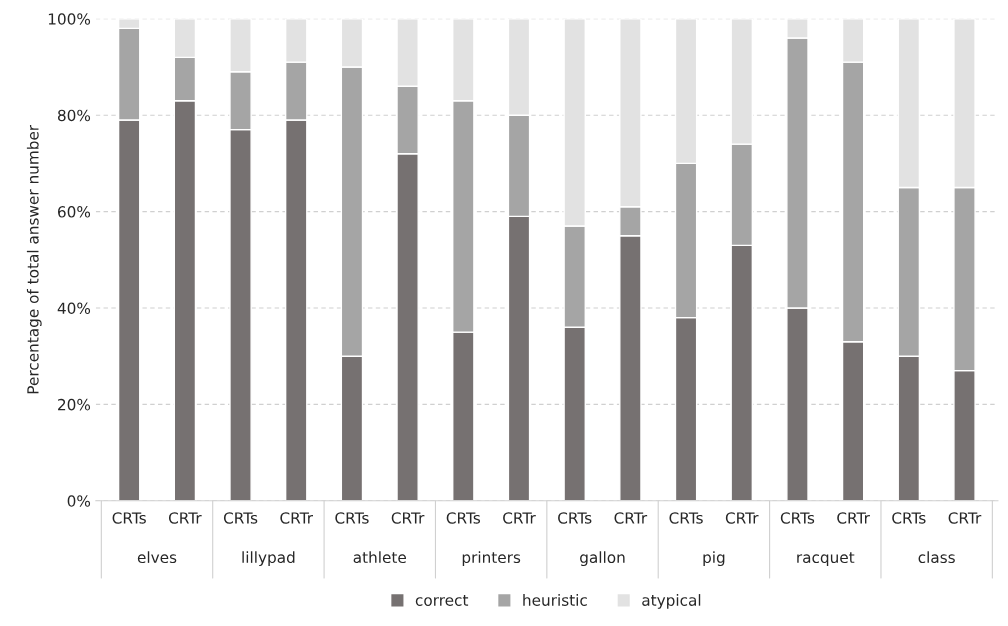 The height and width of the screenshot is (626, 1008). I want to click on y-tick-label: 40%, so click(74, 308).